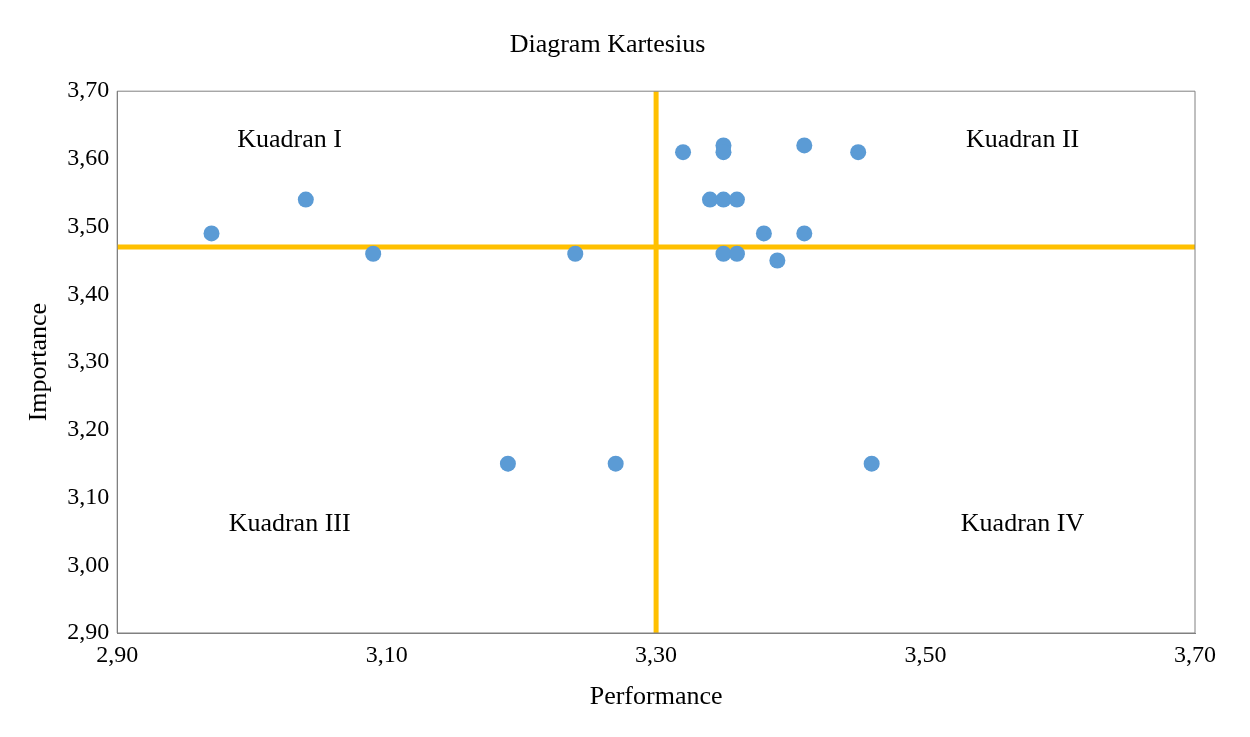 This screenshot has height=737, width=1250. What do you see at coordinates (925, 653) in the screenshot?
I see `x-tick-label: 3,50` at bounding box center [925, 653].